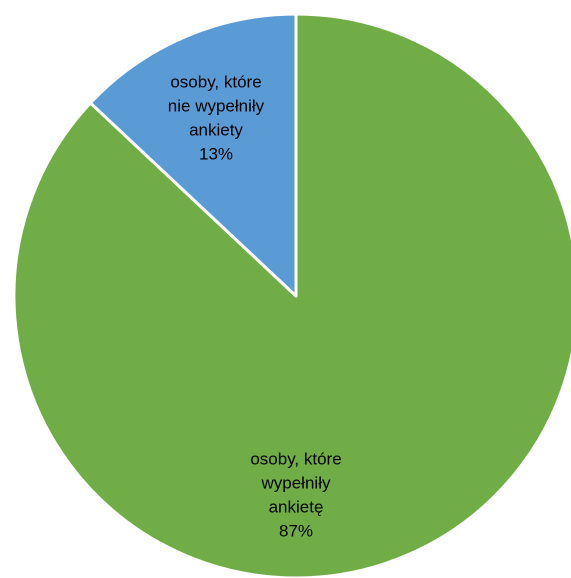  I want to click on slice-category-label-line: ankietę, so click(296, 506).